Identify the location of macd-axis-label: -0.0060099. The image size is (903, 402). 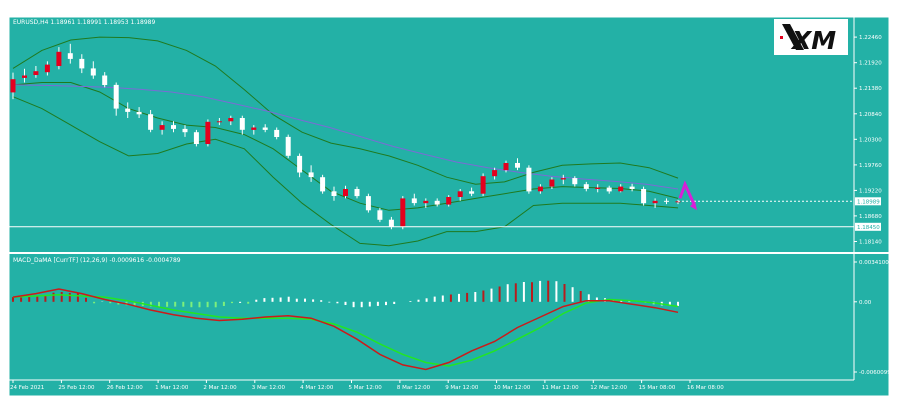
(875, 373).